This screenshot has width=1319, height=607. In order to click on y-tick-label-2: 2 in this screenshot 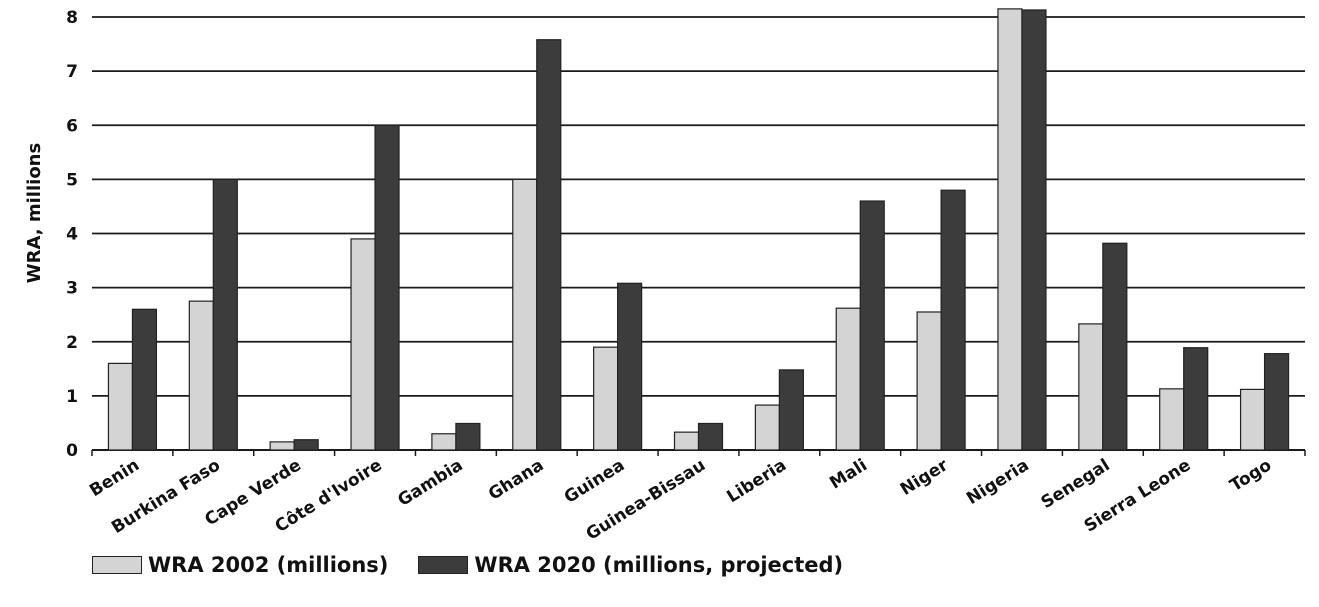, I will do `click(72, 343)`.